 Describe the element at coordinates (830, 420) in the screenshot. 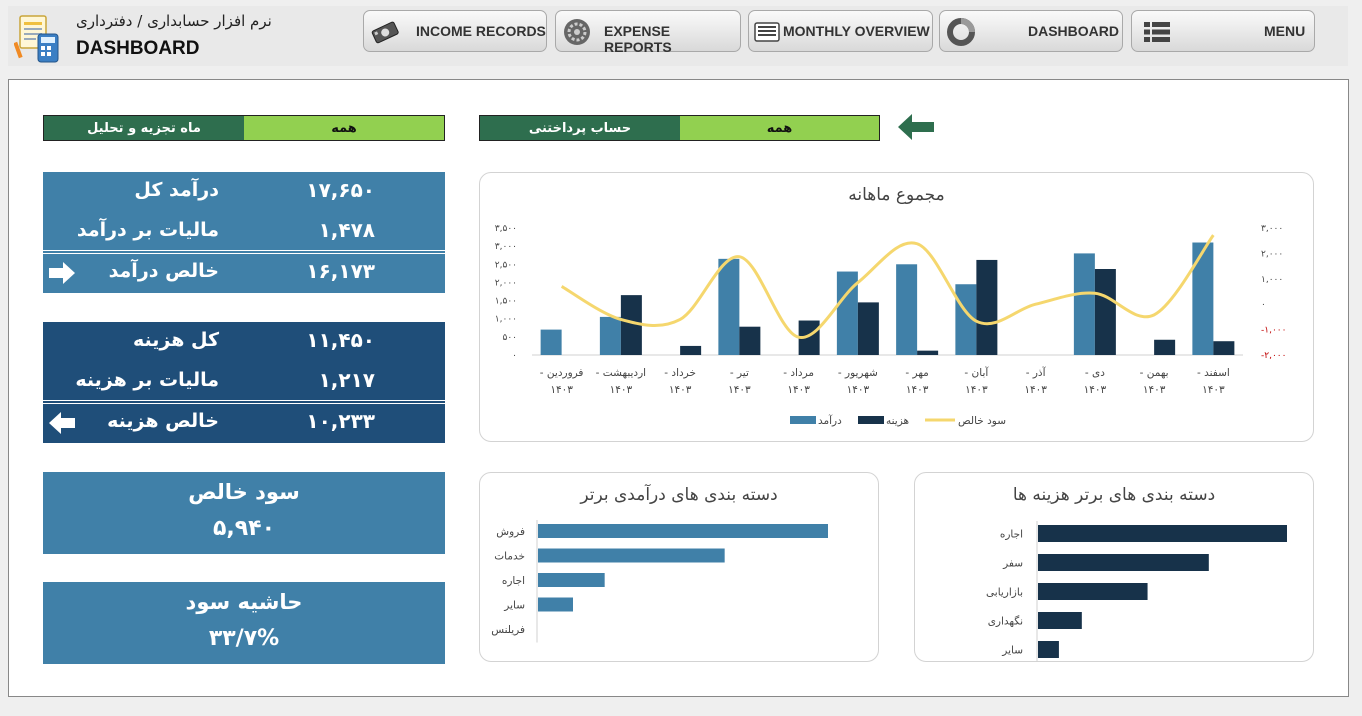

I see `legend-label-income: درآمد` at that location.